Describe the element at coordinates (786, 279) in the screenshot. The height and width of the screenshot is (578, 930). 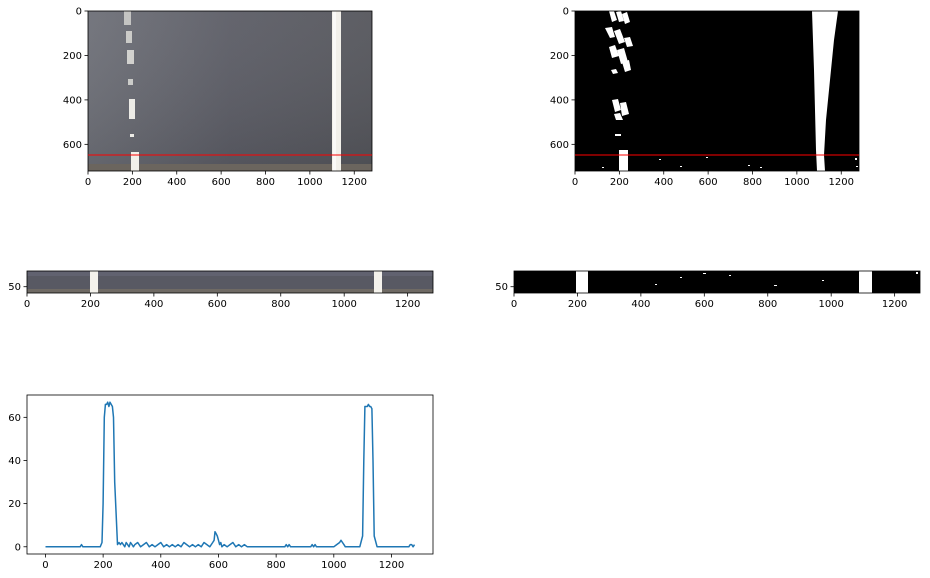
I see `strip-noise` at that location.